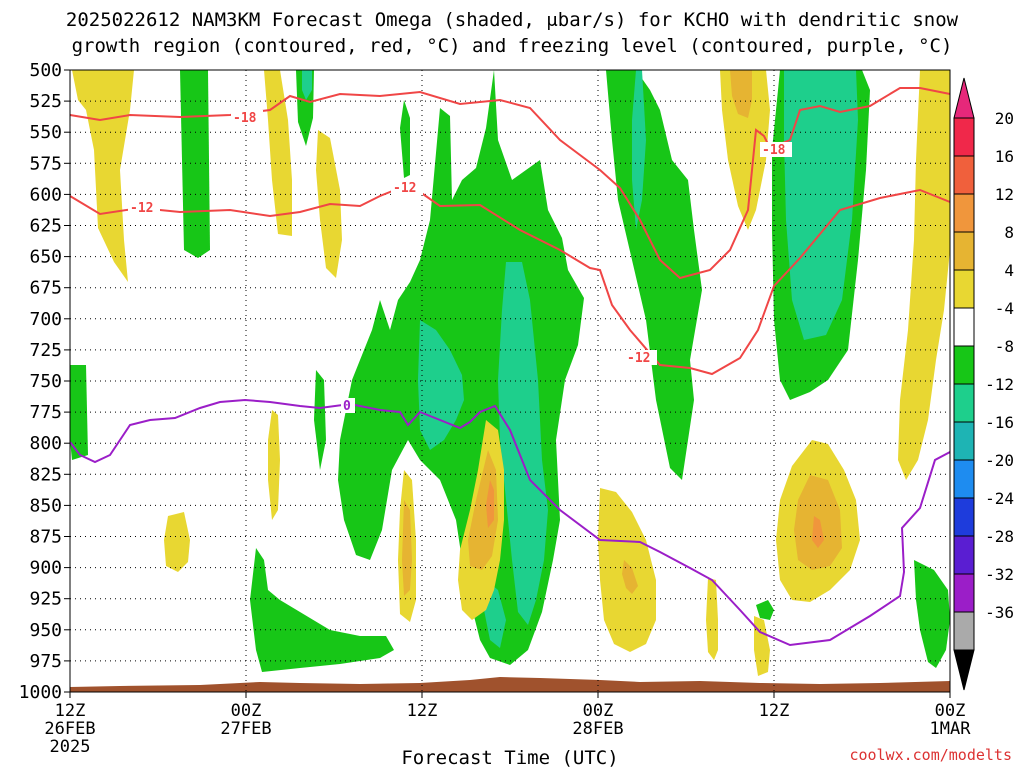 This screenshot has width=1024, height=768. Describe the element at coordinates (45, 132) in the screenshot. I see `y-tick-label: 550` at that location.